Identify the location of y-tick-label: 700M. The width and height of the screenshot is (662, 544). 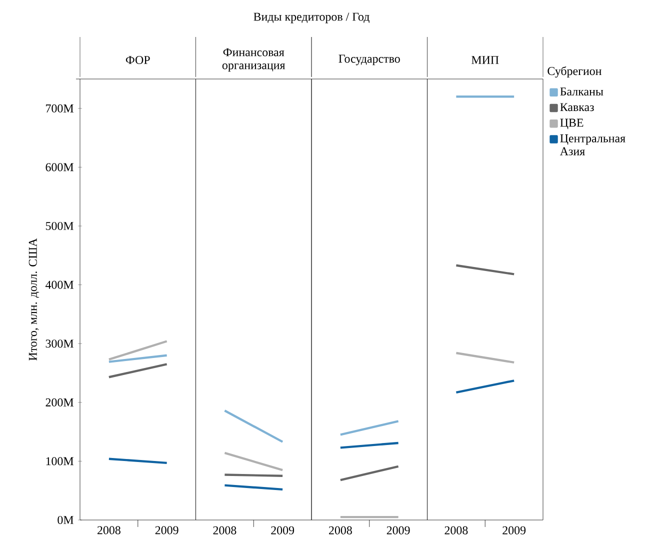
(60, 108).